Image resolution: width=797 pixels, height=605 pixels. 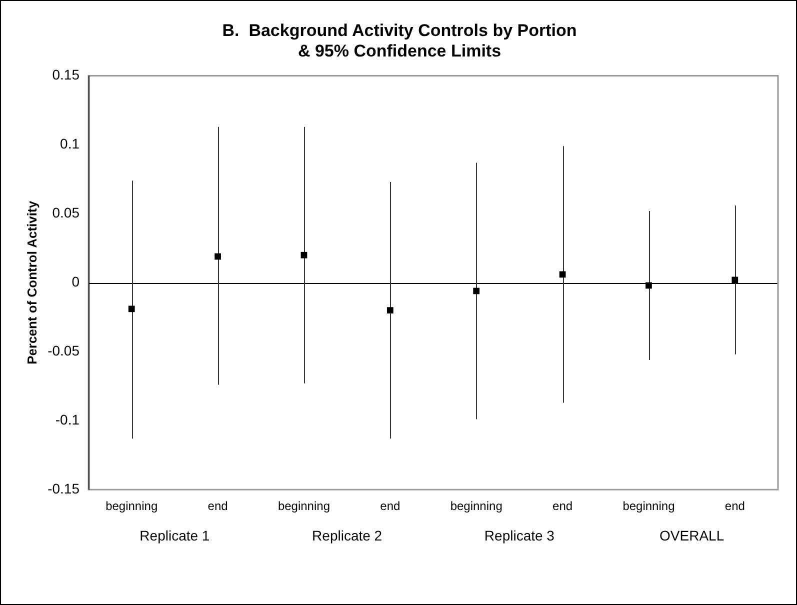 I want to click on y-tick-label: -0.05, so click(x=64, y=350).